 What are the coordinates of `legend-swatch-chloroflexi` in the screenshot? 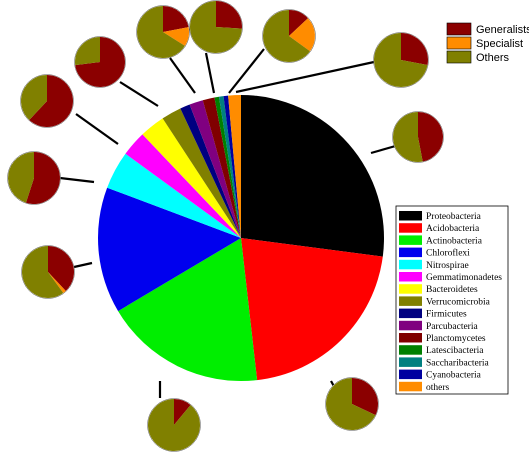 It's located at (410, 252).